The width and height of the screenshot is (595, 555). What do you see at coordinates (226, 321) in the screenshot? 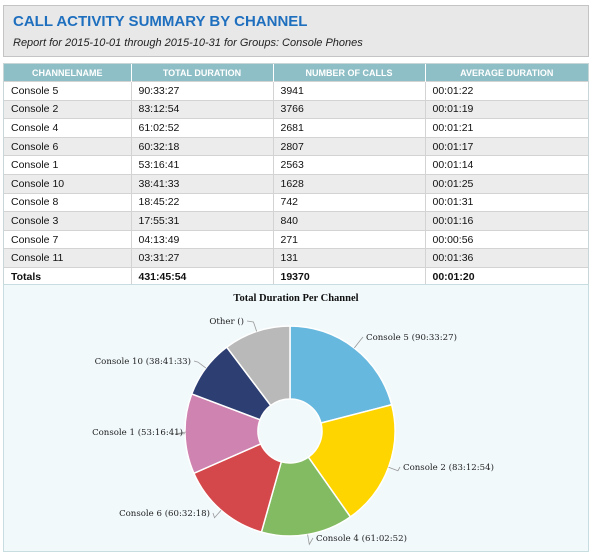
I see `slice-label: Other ()` at bounding box center [226, 321].